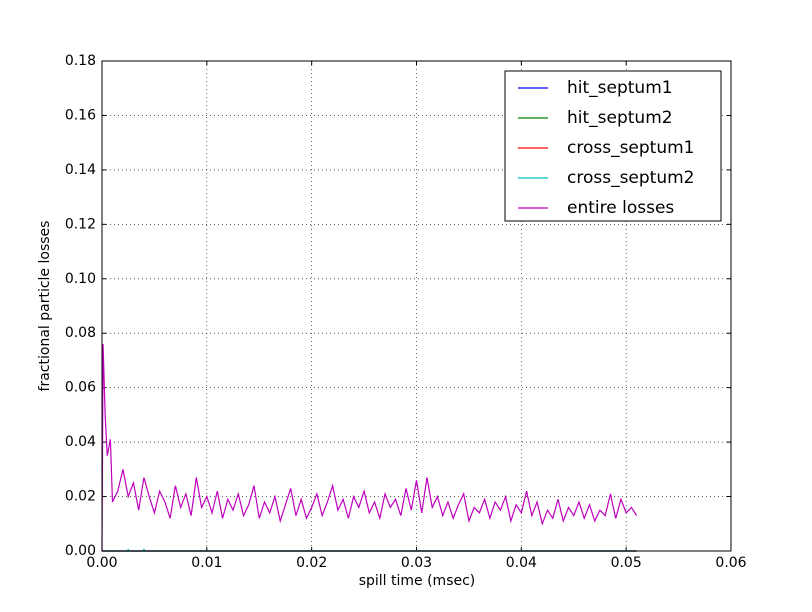 The height and width of the screenshot is (612, 812). What do you see at coordinates (631, 148) in the screenshot?
I see `legend-label: cross_septum1` at bounding box center [631, 148].